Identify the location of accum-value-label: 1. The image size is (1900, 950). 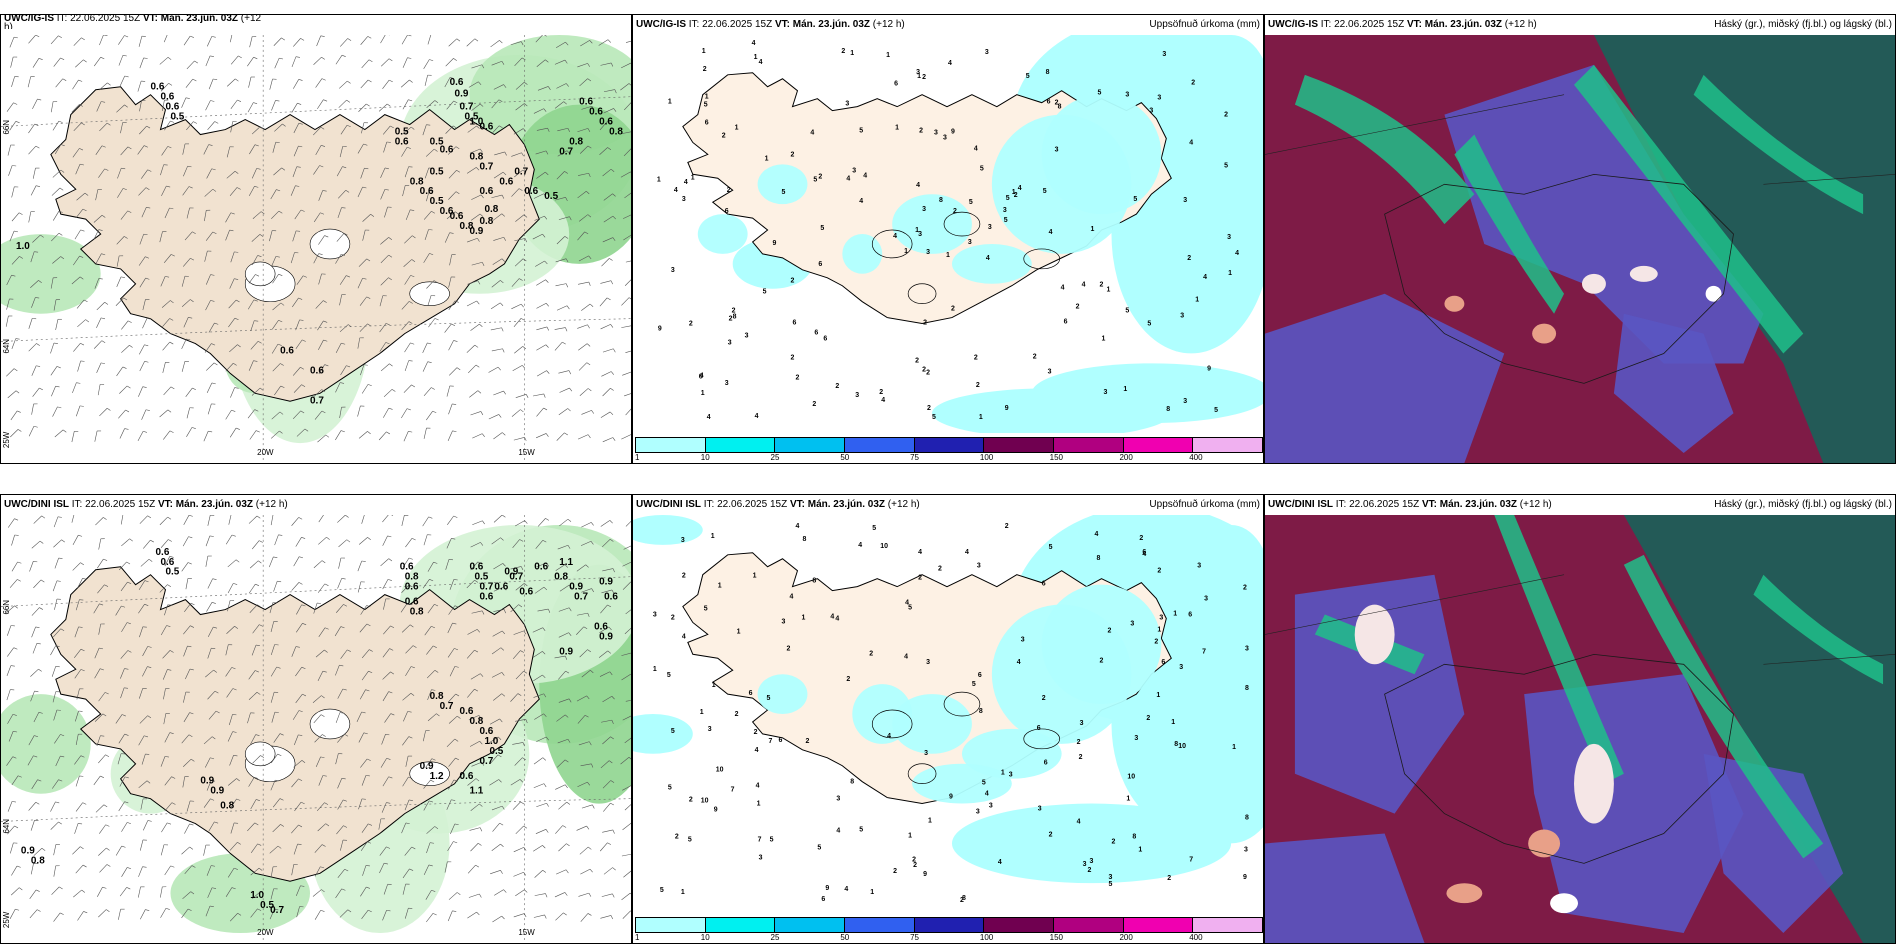
(704, 51).